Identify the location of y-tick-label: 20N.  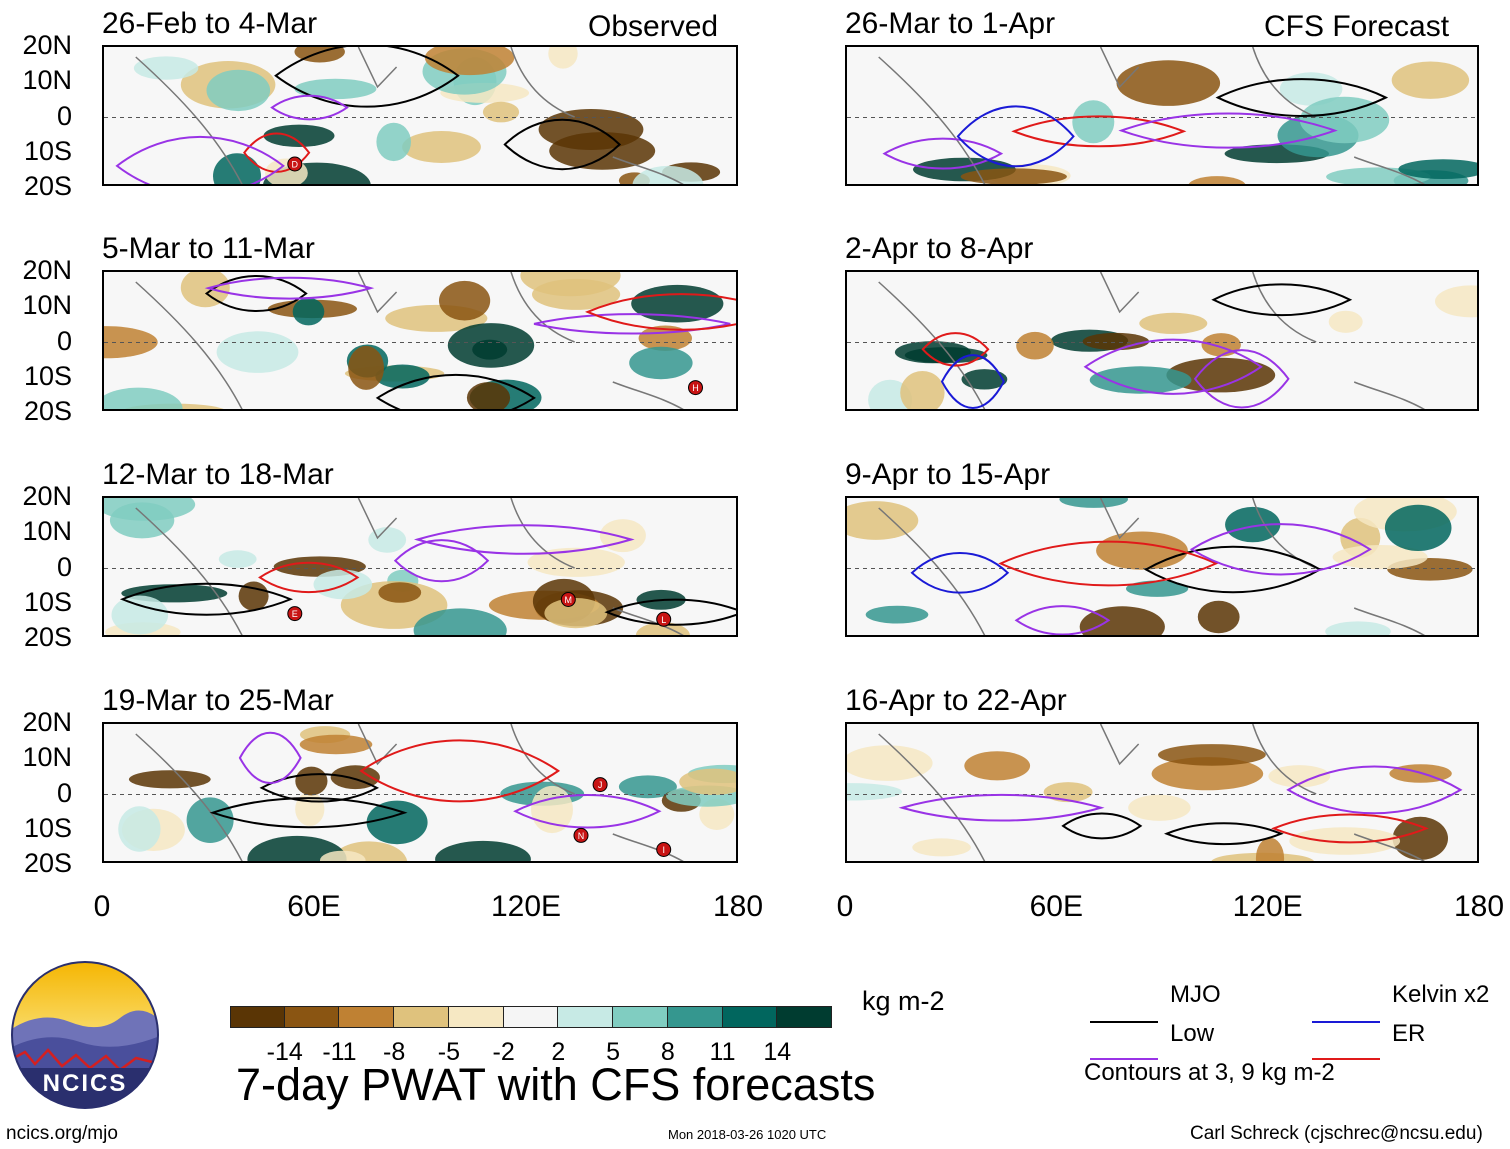
(47, 496).